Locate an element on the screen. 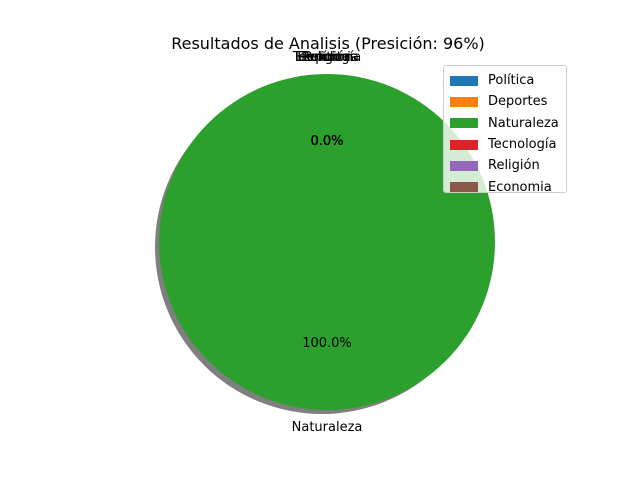  slice-percent-tecnologia: 0.0% is located at coordinates (326, 141).